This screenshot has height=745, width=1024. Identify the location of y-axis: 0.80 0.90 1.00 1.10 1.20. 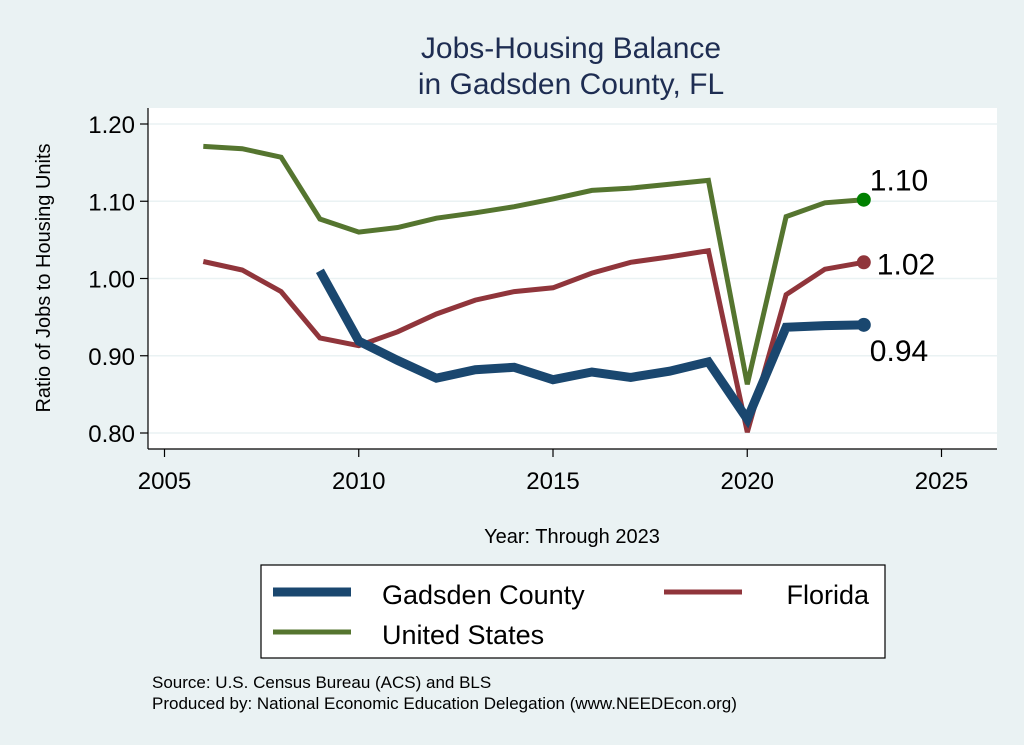
(118, 278).